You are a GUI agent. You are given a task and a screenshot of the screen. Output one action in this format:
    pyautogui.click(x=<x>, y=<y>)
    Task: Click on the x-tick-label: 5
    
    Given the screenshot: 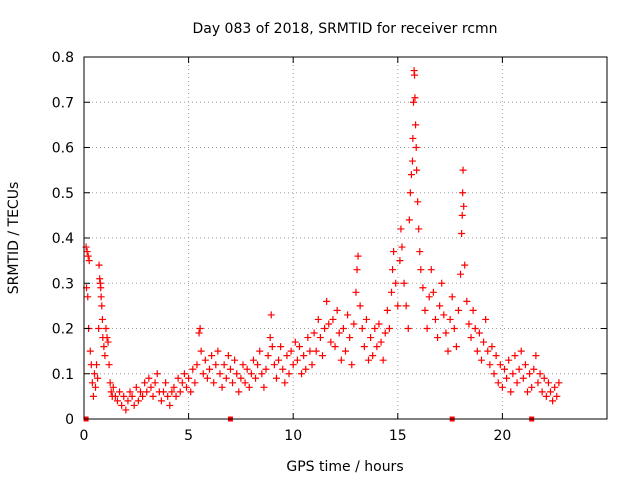 What is the action you would take?
    pyautogui.click(x=188, y=436)
    